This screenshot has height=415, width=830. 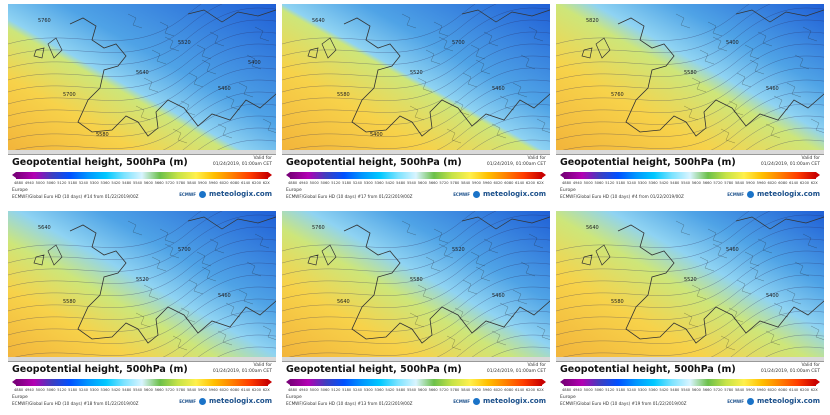 I want to click on geopotential-map: 5640 5580 5520 5700 5460, so click(x=142, y=286).